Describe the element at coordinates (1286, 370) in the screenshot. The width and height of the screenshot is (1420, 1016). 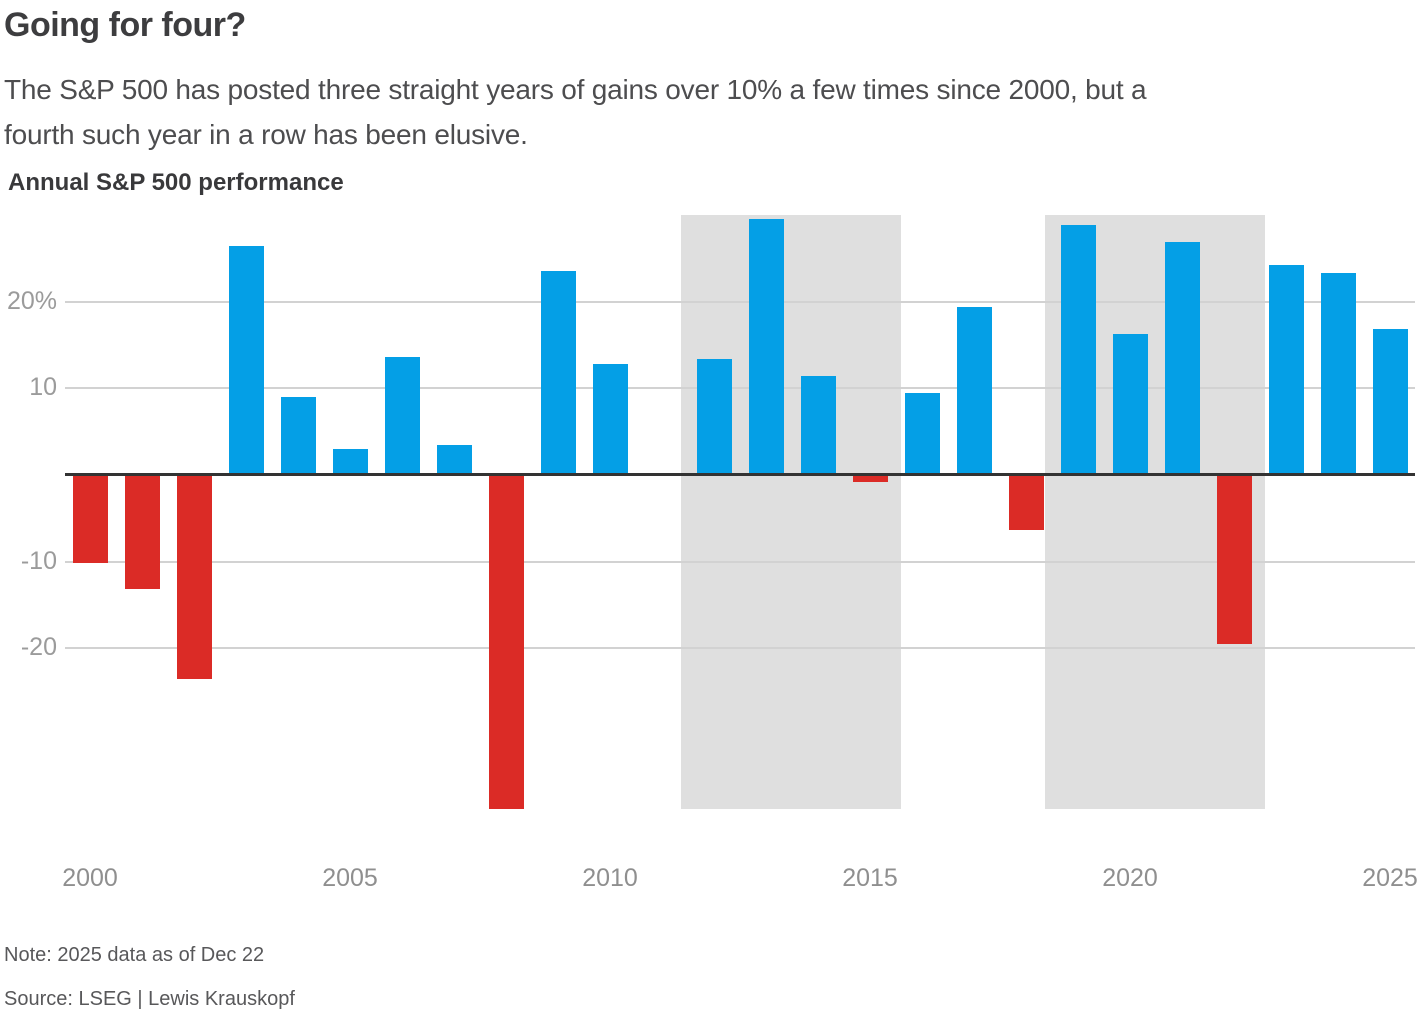
I see `bar-2023` at that location.